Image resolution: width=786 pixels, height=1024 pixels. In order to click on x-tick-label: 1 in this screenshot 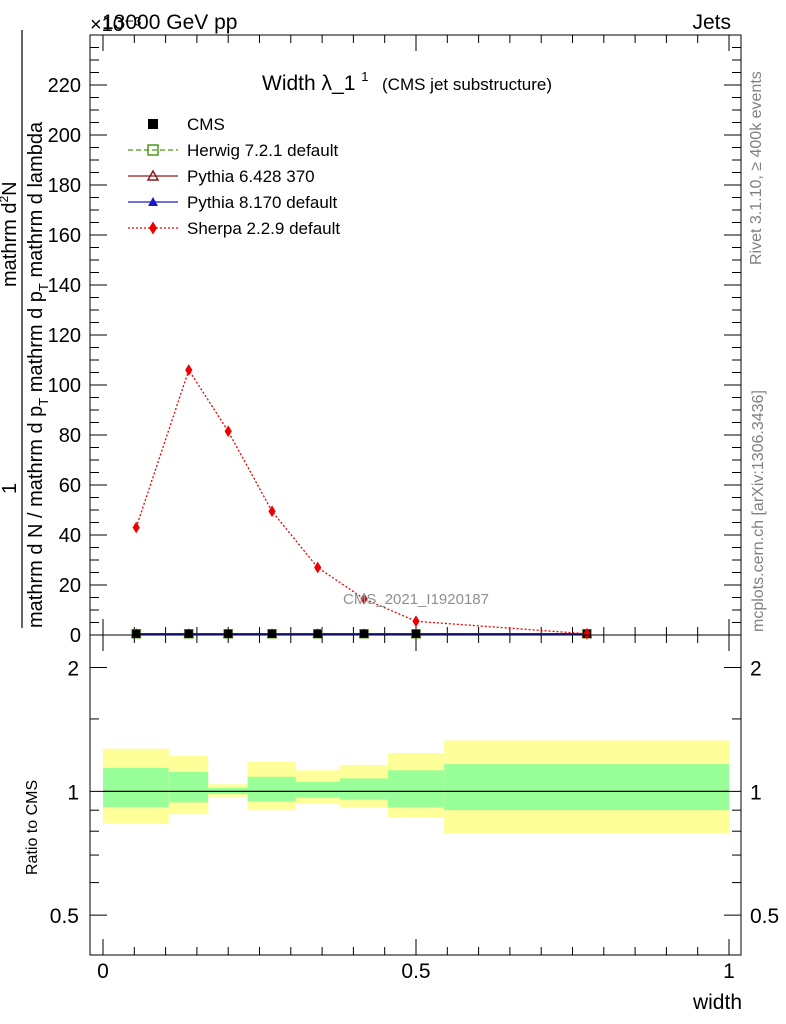, I will do `click(729, 971)`.